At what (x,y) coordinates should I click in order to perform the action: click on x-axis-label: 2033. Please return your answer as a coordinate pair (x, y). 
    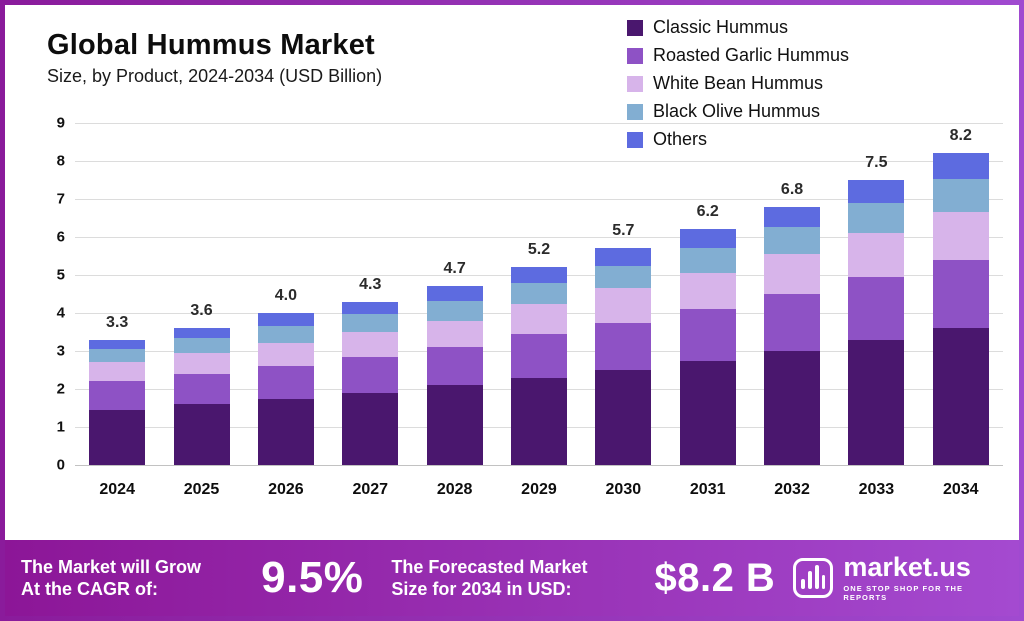
    Looking at the image, I should click on (876, 489).